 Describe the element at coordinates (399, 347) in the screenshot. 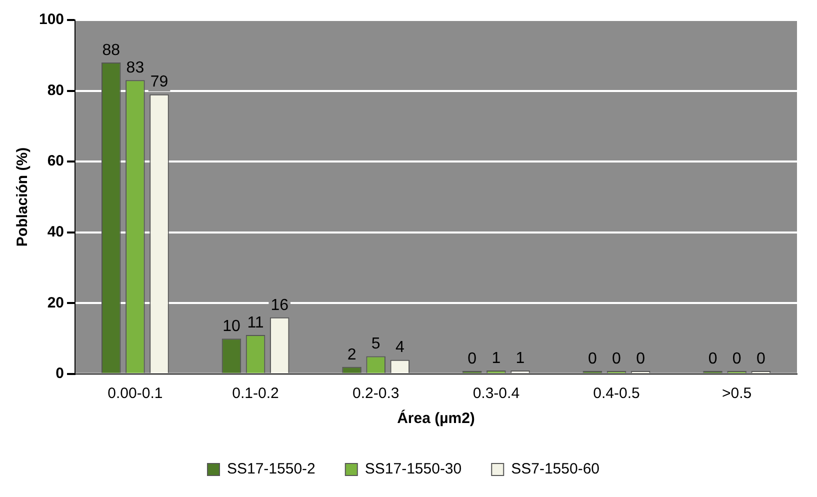

I see `data-label: 4` at that location.